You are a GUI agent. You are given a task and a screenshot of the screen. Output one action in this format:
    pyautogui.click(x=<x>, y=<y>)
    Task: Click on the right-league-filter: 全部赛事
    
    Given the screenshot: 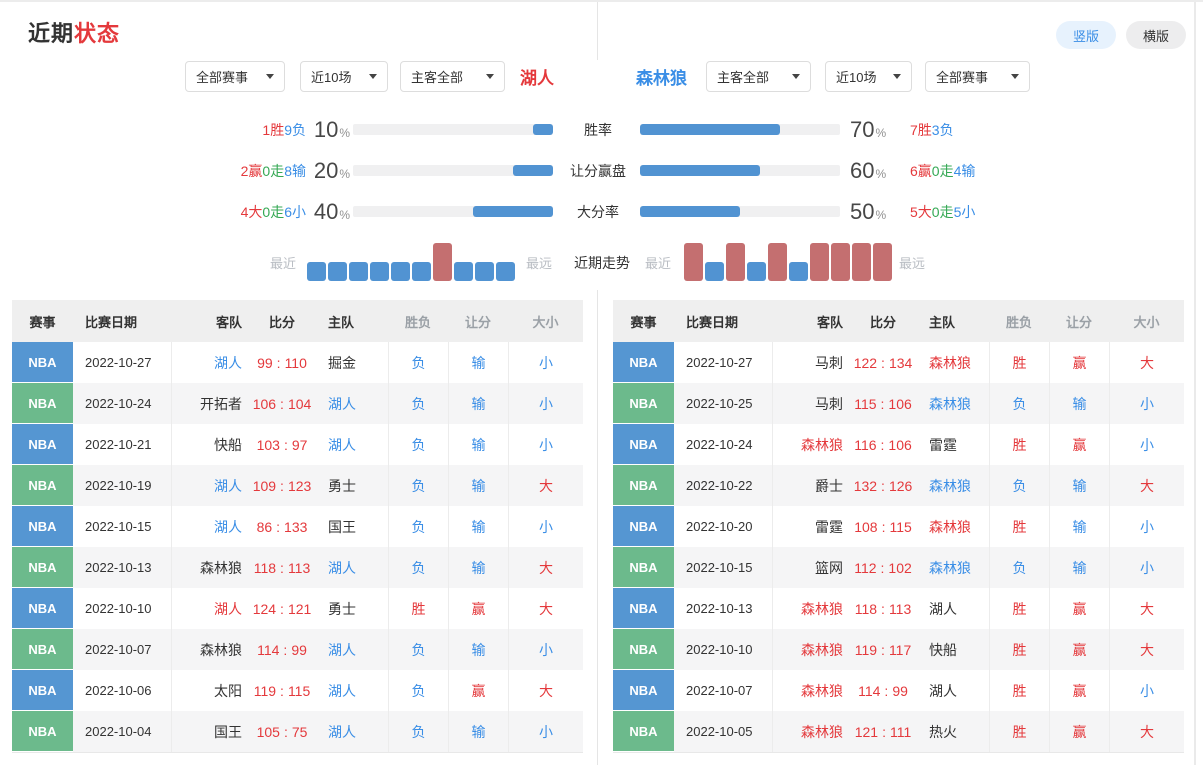 What is the action you would take?
    pyautogui.click(x=977, y=76)
    